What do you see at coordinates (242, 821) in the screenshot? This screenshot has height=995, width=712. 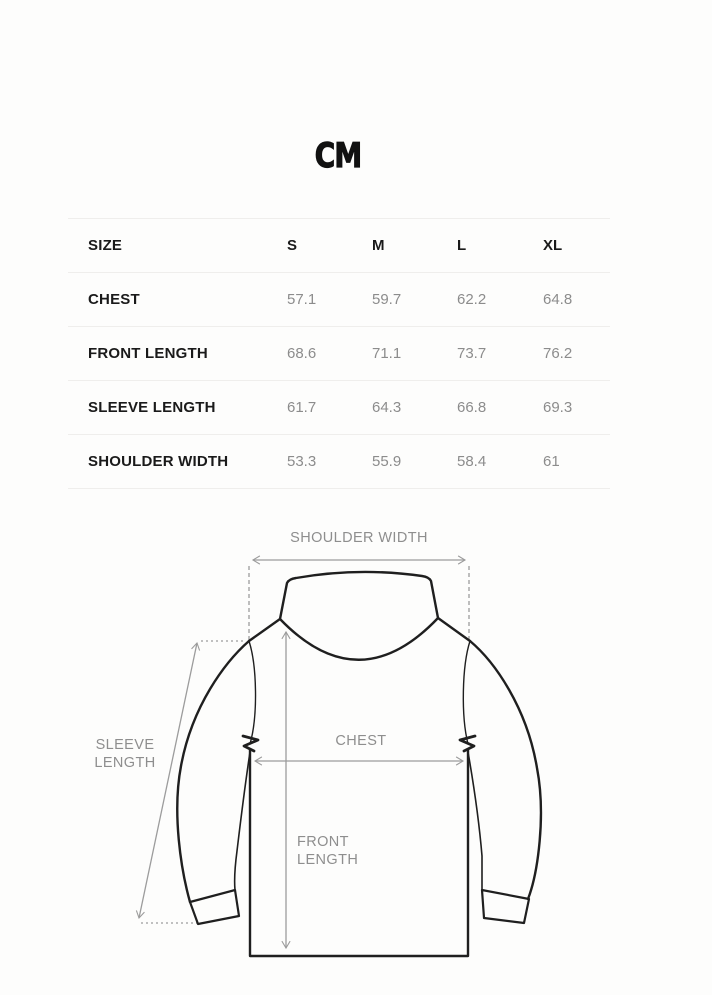 I see `sleeve-inner-left` at bounding box center [242, 821].